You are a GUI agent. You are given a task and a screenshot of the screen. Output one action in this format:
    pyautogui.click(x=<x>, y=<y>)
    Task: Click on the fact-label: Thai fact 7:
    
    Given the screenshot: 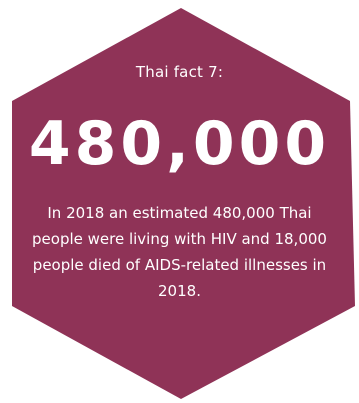 What is the action you would take?
    pyautogui.click(x=179, y=72)
    